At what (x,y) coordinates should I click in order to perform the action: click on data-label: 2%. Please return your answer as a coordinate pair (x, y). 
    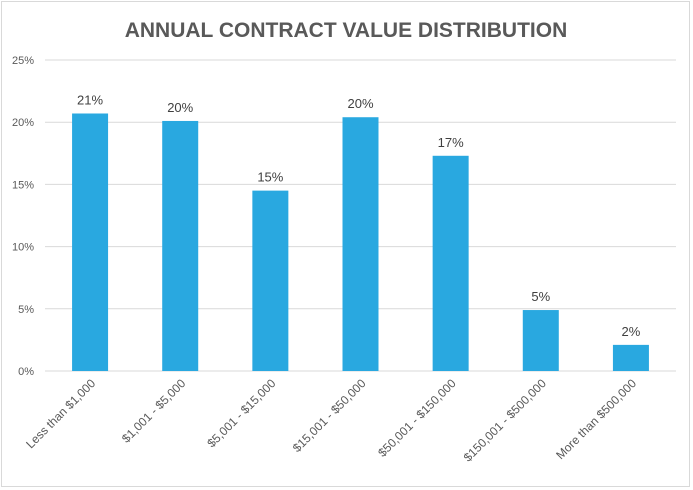
    Looking at the image, I should click on (631, 331).